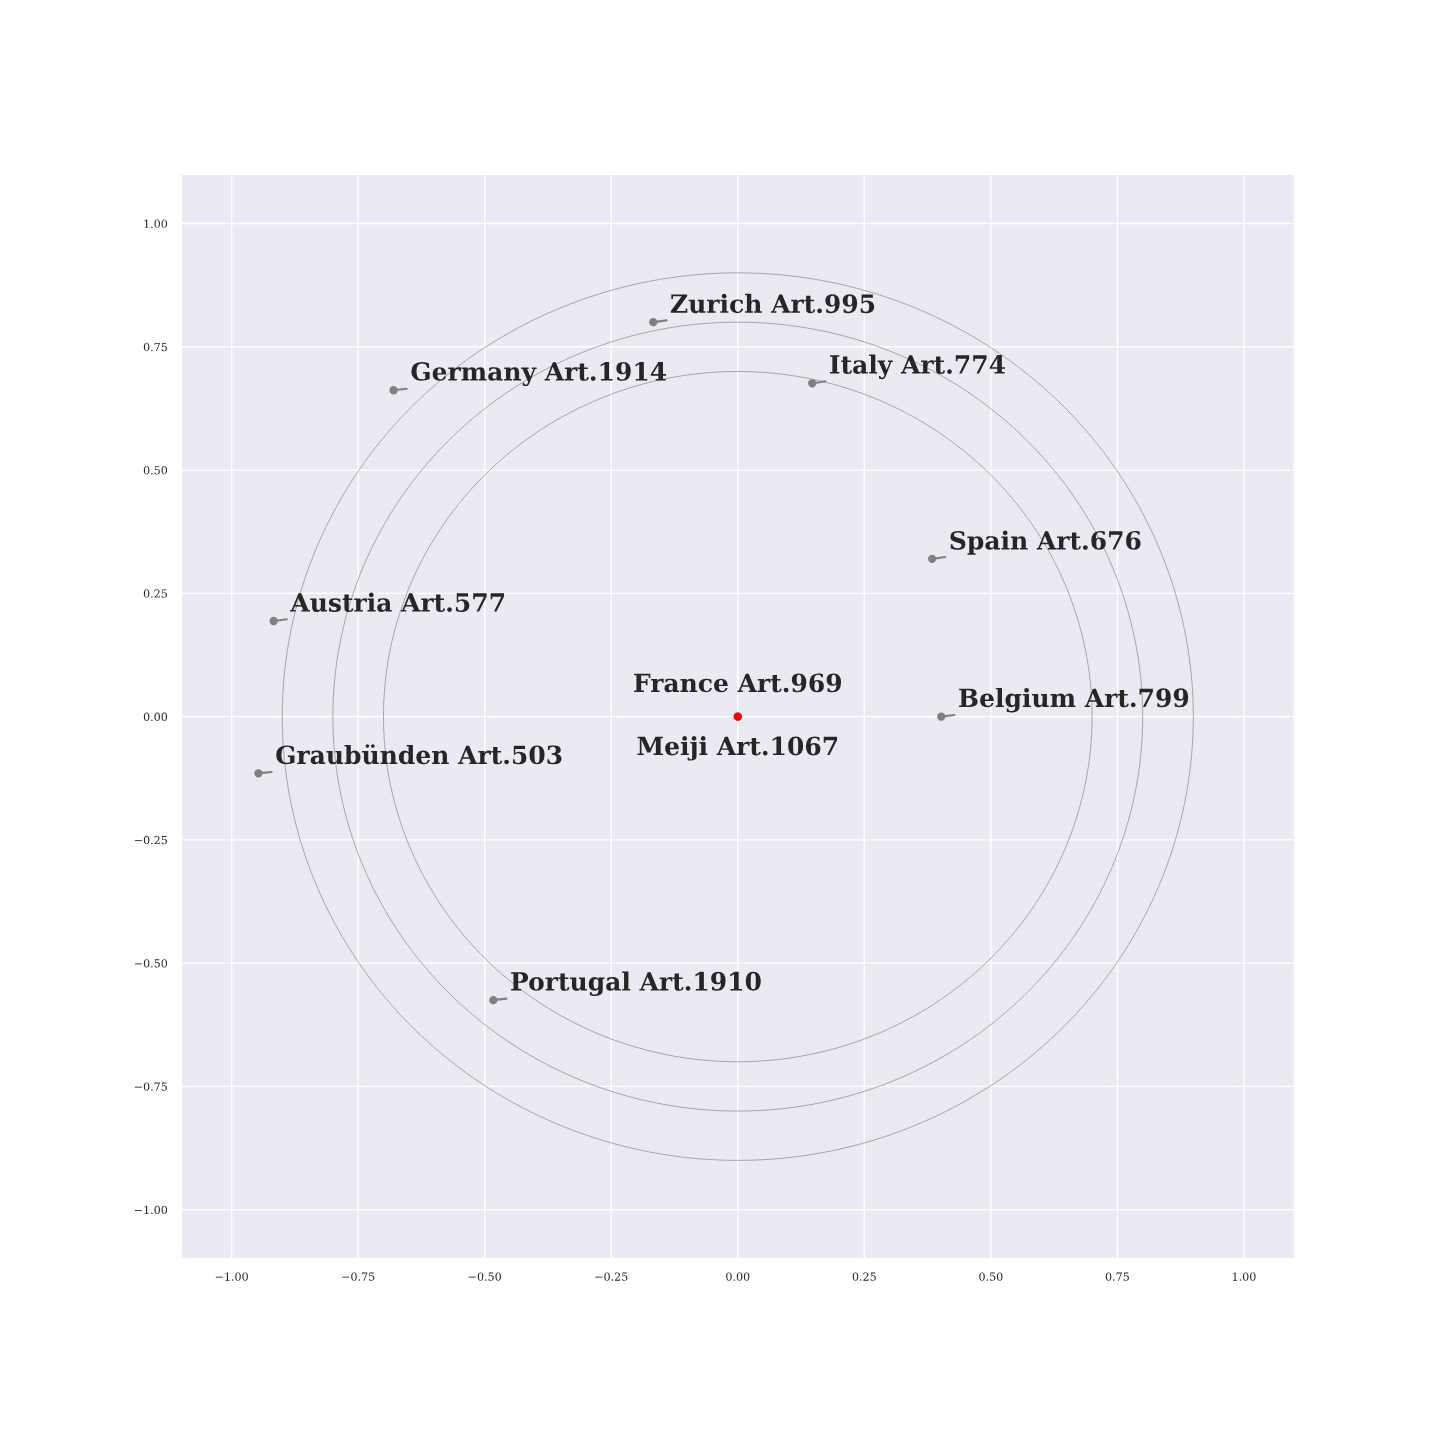 This screenshot has height=1440, width=1440. Describe the element at coordinates (150, 1086) in the screenshot. I see `y-tick-label: −0.75` at that location.